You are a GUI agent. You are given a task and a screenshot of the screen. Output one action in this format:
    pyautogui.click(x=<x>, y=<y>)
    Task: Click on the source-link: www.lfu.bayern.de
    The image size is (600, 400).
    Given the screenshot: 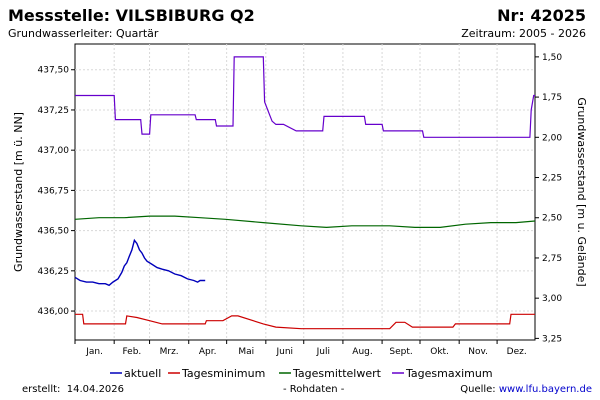 What is the action you would take?
    pyautogui.click(x=545, y=389)
    